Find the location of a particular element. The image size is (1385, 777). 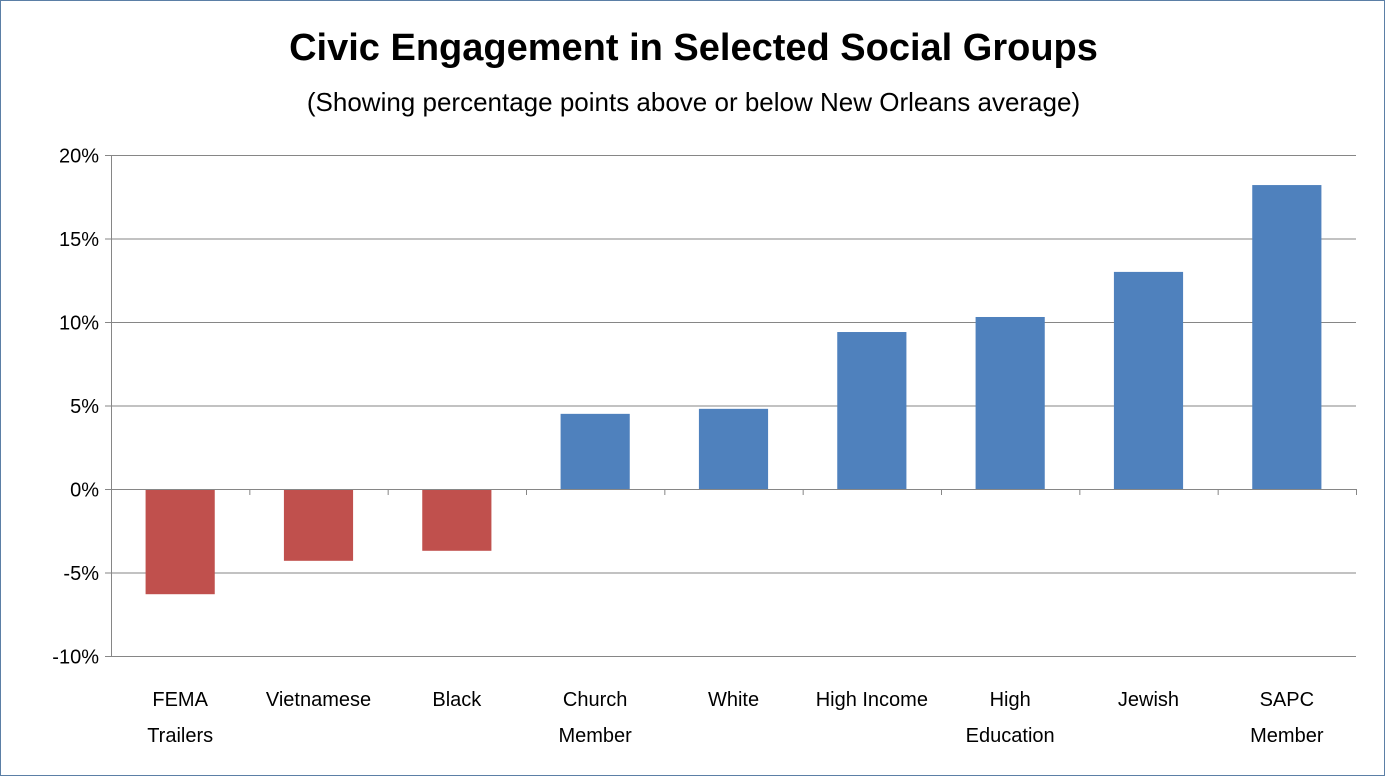

x-category-label: FEMA is located at coordinates (180, 700).